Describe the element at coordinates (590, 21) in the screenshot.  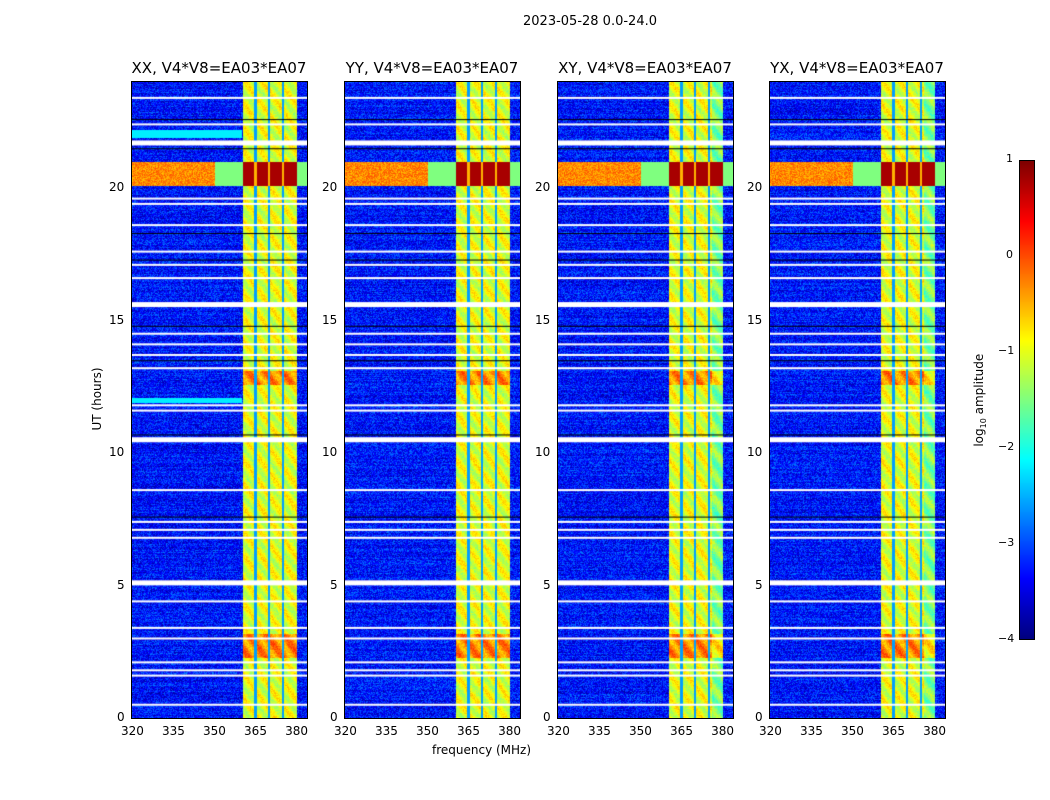
I see `figure-title: 2023-05-28 0.0-24.0` at that location.